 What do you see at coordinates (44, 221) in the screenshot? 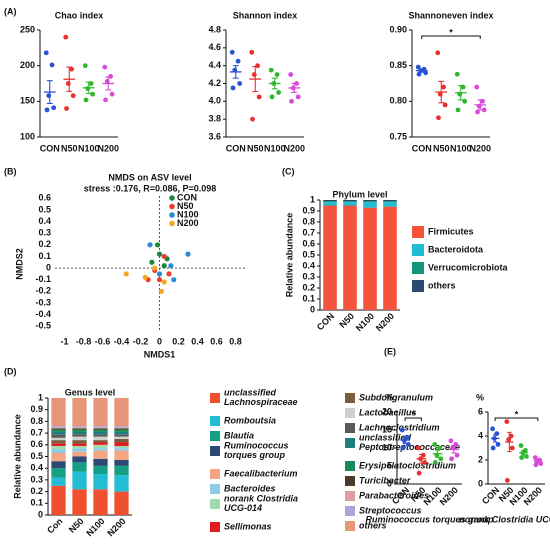
I see `y-tick-label: 0.4` at bounding box center [44, 221].